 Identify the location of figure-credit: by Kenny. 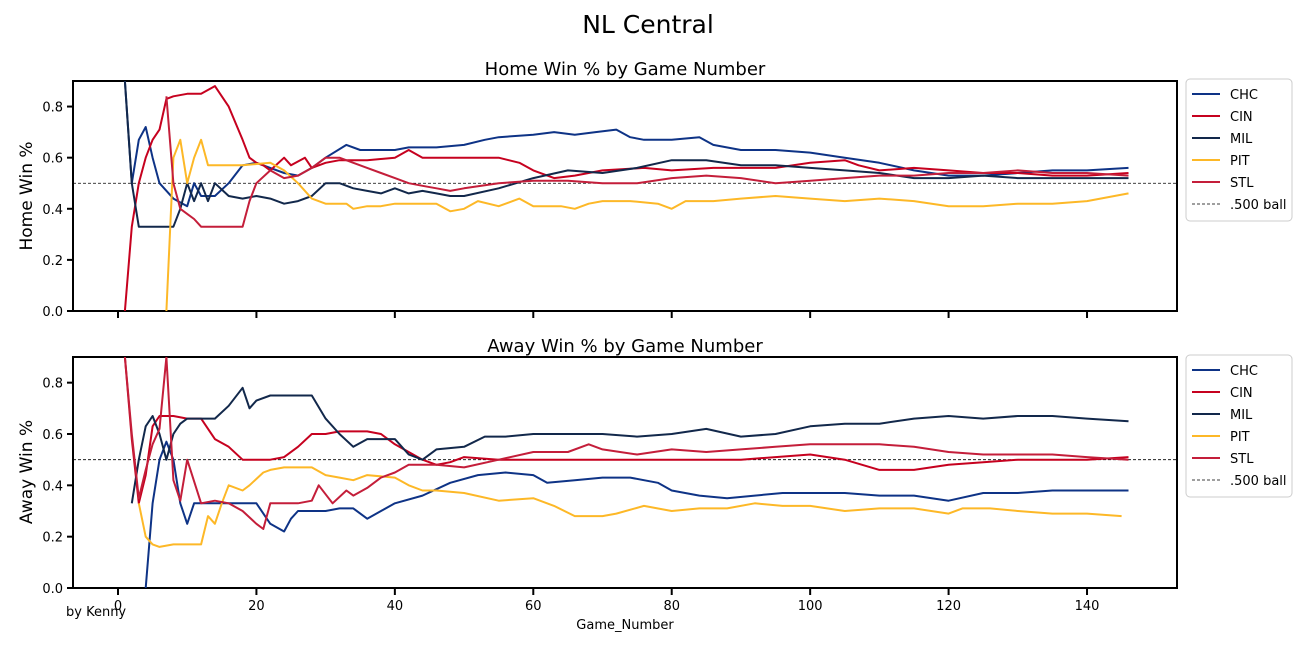
(96, 612).